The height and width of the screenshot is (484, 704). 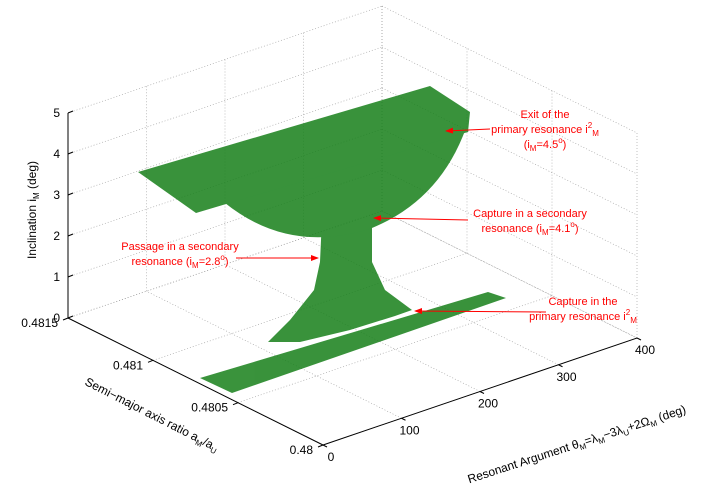 What do you see at coordinates (213, 450) in the screenshot?
I see `y-axis-label-part: U` at bounding box center [213, 450].